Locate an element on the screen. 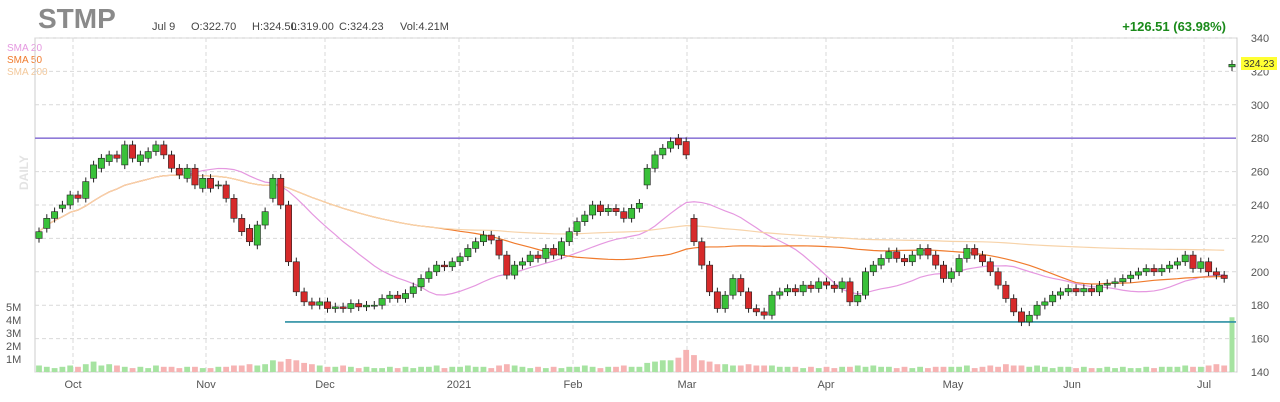 The image size is (1280, 402). y-tick-label: 280 is located at coordinates (1260, 139).